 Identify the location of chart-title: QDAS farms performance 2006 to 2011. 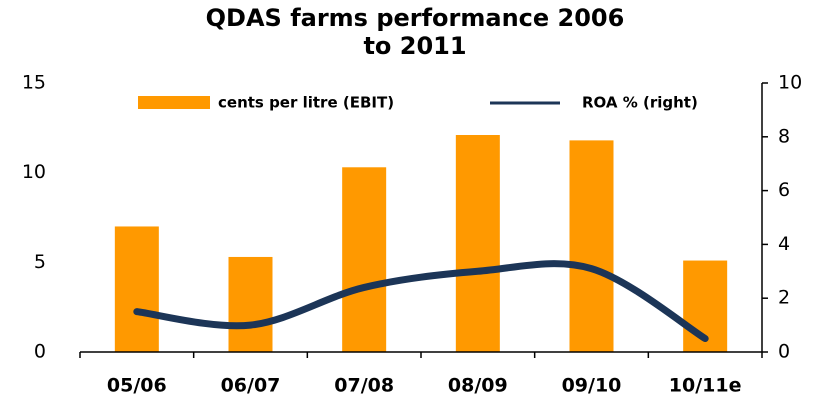
(415, 32).